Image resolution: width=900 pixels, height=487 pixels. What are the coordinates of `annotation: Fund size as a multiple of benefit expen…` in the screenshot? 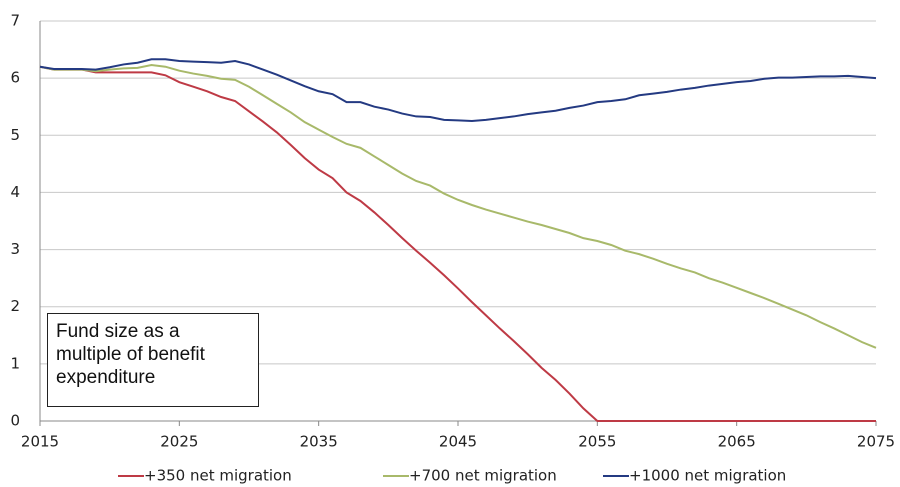 It's located at (153, 360).